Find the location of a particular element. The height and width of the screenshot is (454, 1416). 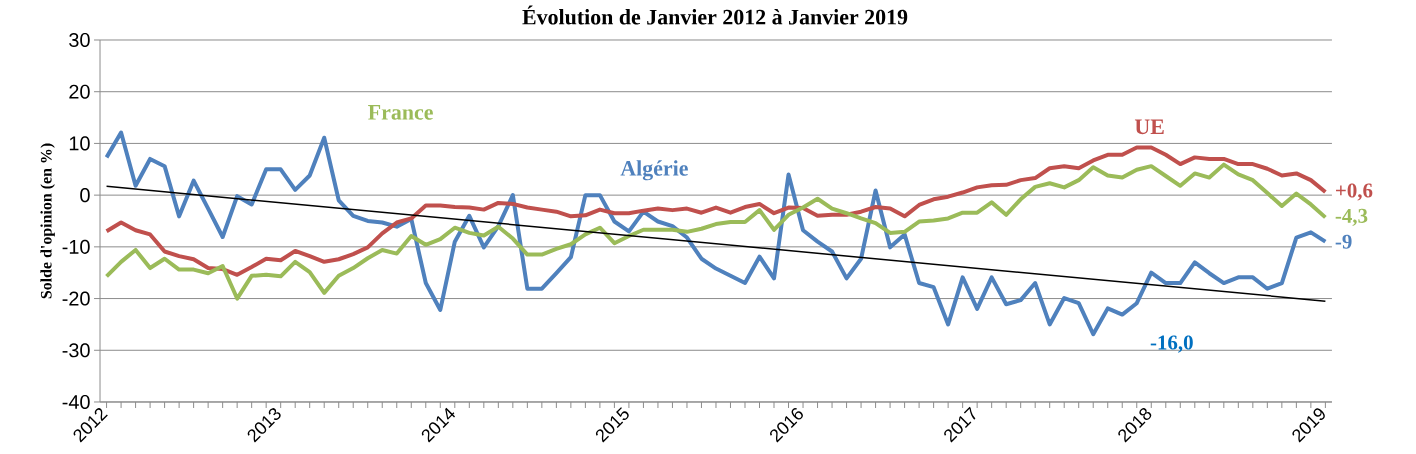

y-tick-label: 10 is located at coordinates (79, 143).